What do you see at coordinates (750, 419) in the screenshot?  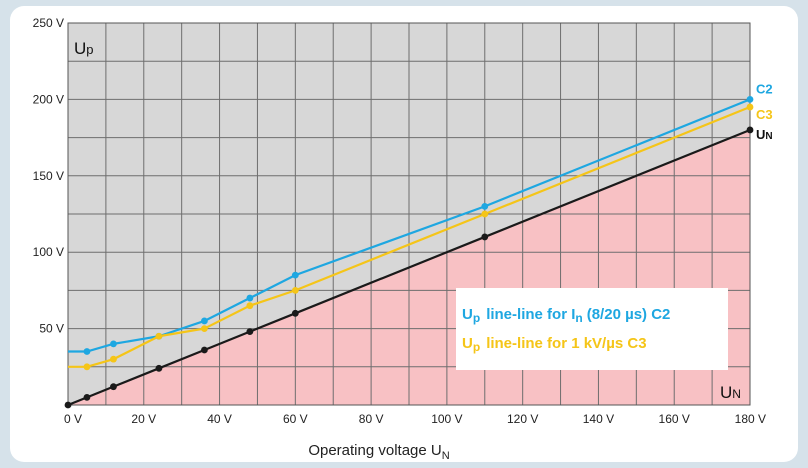 I see `x-tick-label: 180 V` at bounding box center [750, 419].